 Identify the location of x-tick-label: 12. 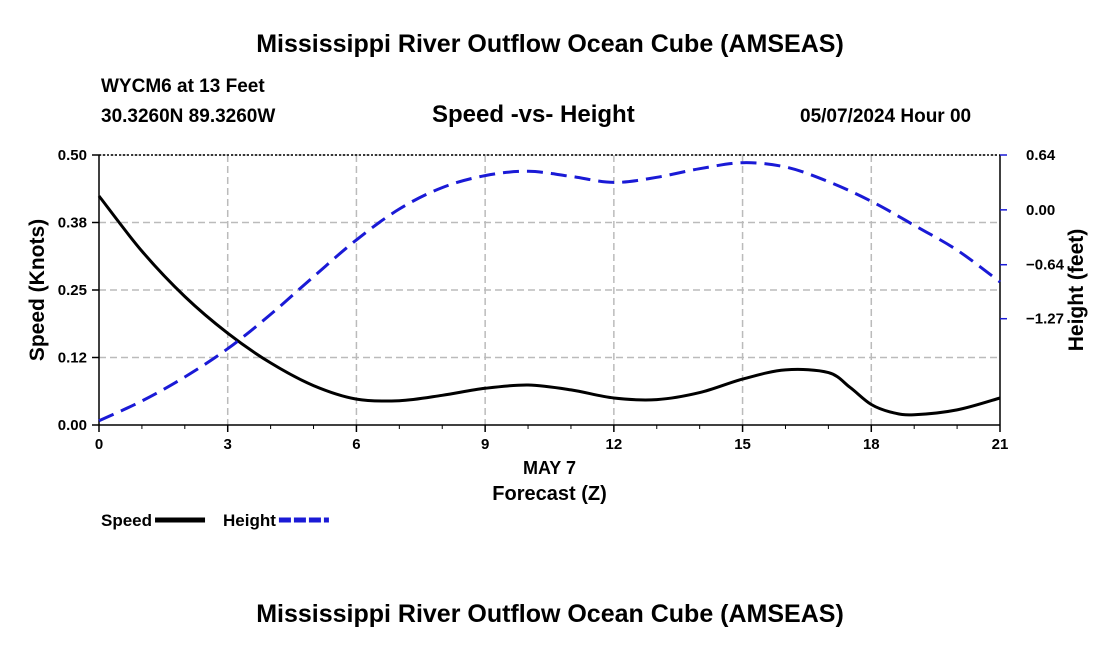
(614, 444).